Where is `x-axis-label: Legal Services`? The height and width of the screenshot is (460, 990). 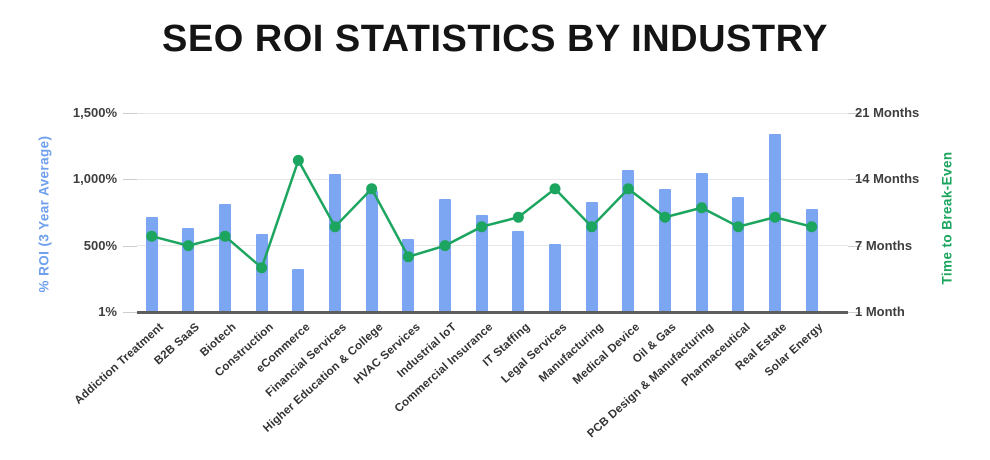
x-axis-label: Legal Services is located at coordinates (534, 353).